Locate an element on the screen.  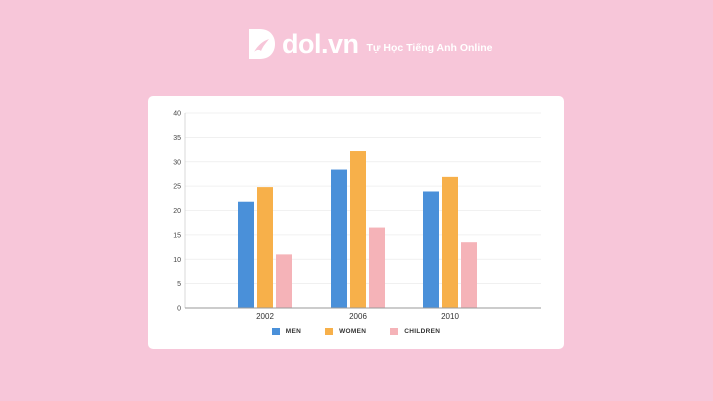
y-tick-label-15: 15 is located at coordinates (177, 235).